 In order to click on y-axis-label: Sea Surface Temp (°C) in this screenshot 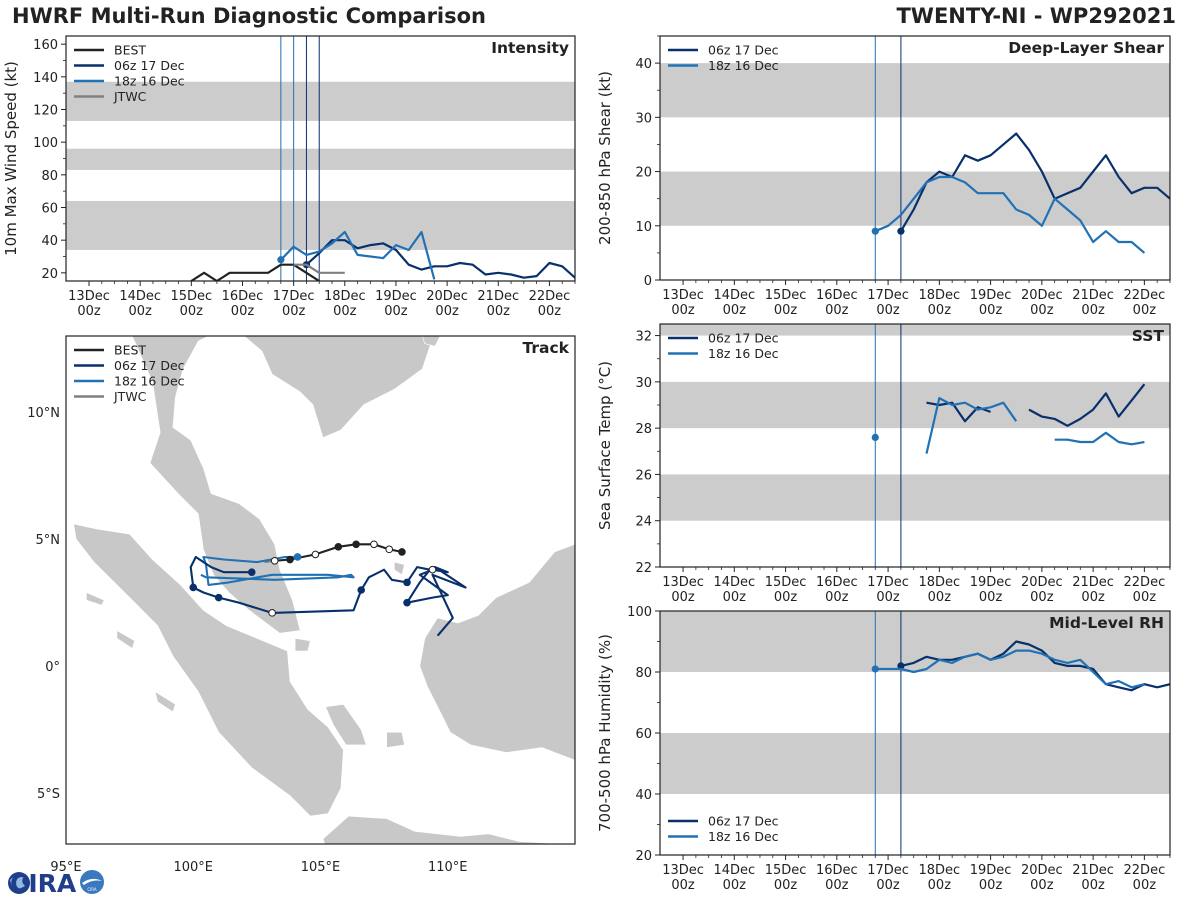, I will do `click(605, 445)`.